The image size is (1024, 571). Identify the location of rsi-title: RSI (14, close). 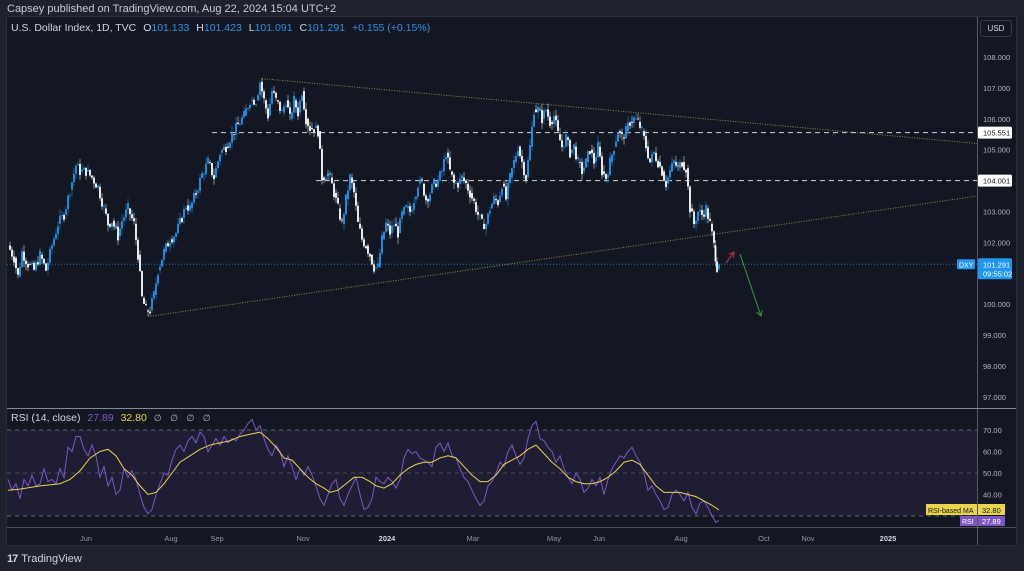
(46, 418).